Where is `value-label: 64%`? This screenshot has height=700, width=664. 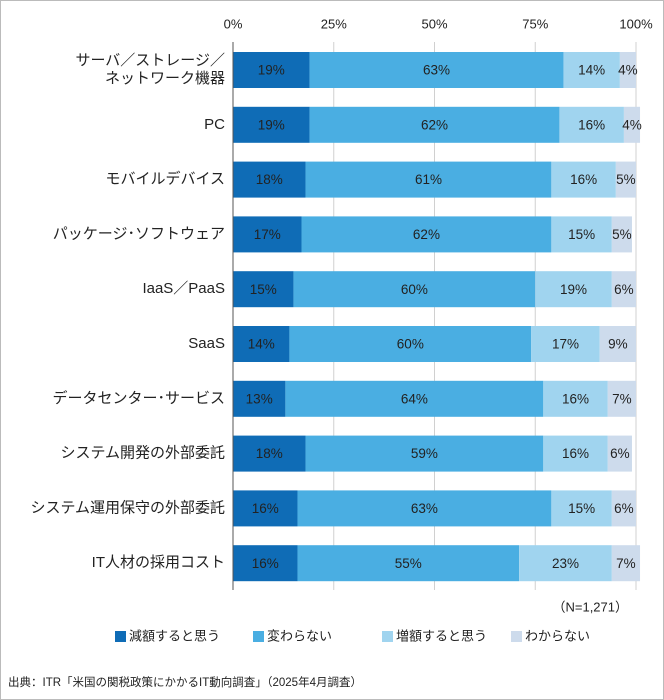 value-label: 64% is located at coordinates (414, 398).